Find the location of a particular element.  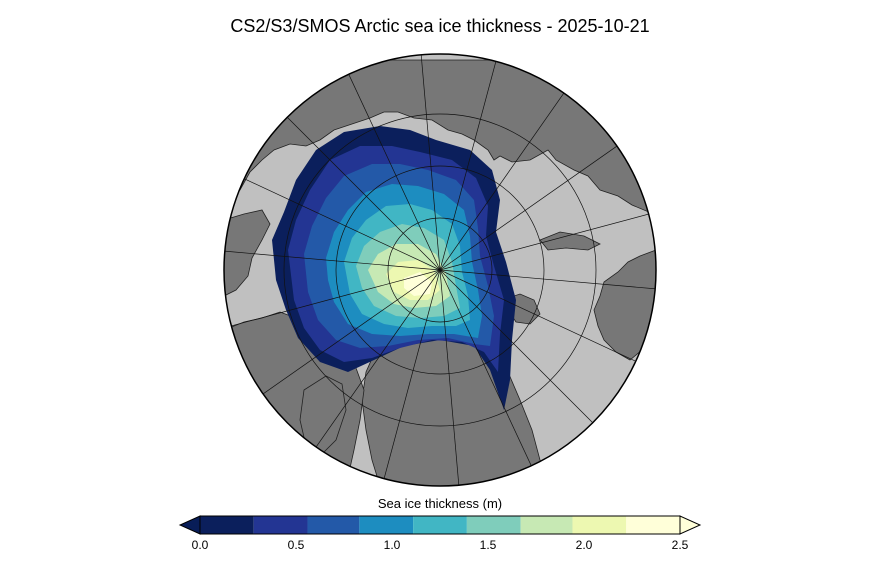

colorbar-over-triangle is located at coordinates (690, 525).